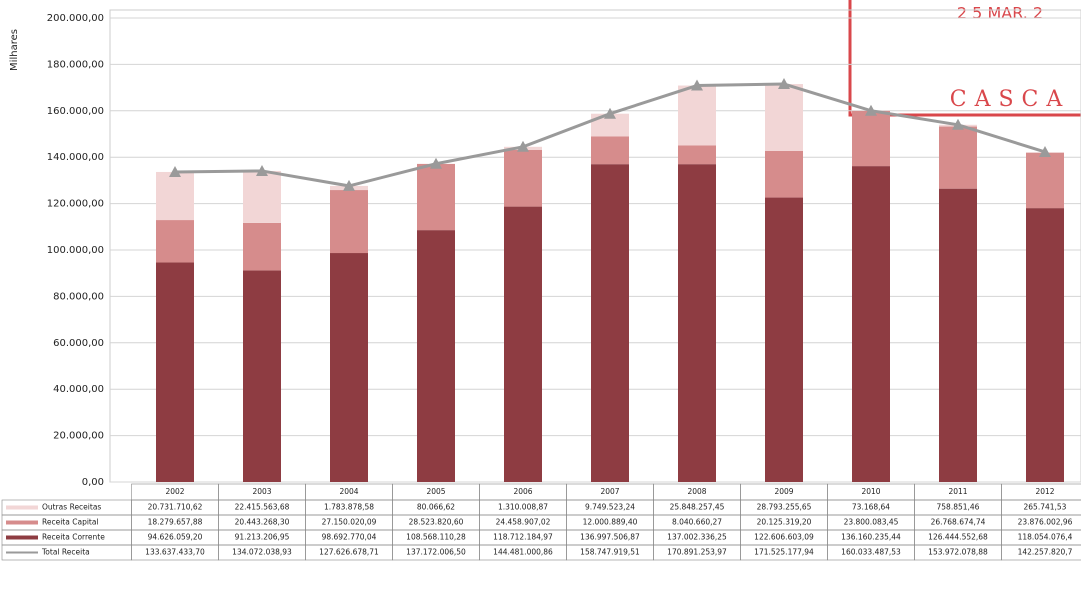 The width and height of the screenshot is (1081, 590). I want to click on table-value: 8.040.660,27, so click(697, 522).